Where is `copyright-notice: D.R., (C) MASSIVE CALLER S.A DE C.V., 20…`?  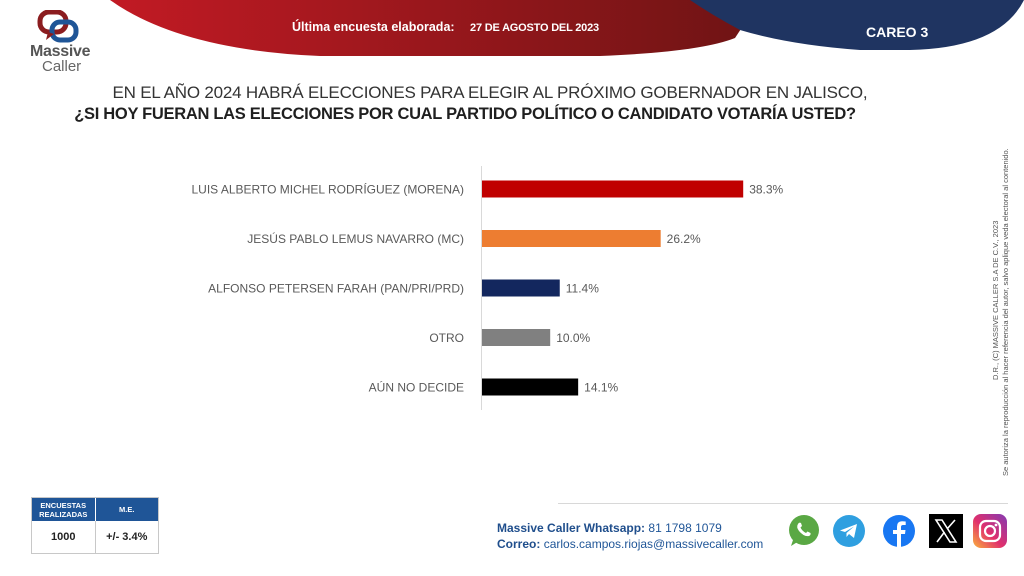
copyright-notice: D.R., (C) MASSIVE CALLER S.A DE C.V., 20… is located at coordinates (999, 298).